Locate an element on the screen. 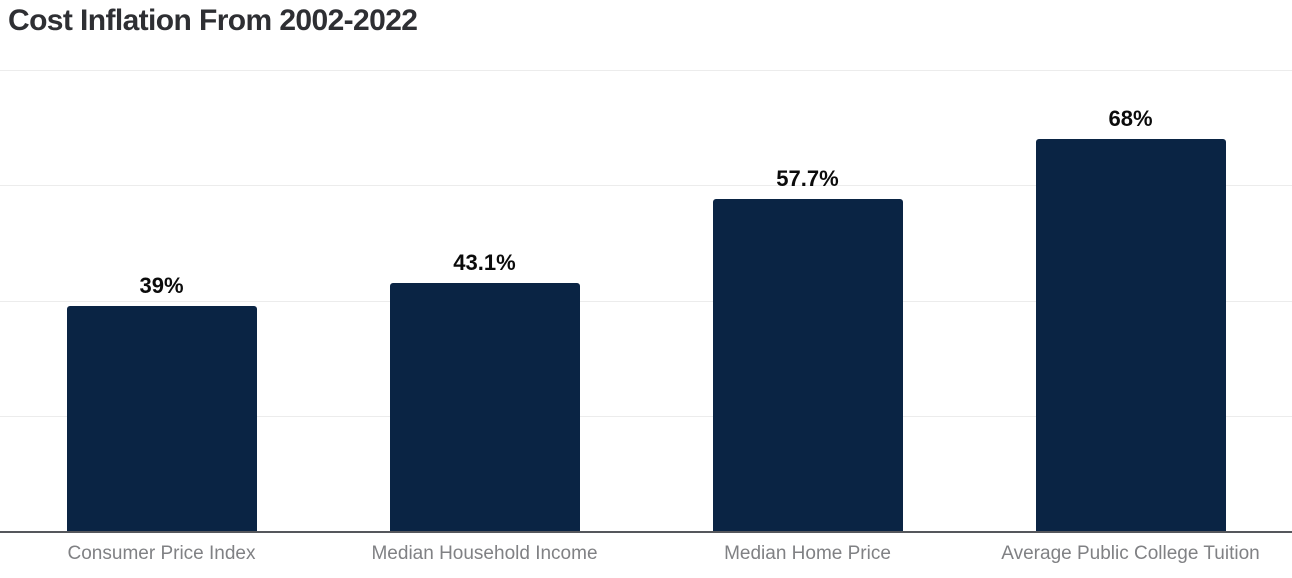 The width and height of the screenshot is (1292, 578). category-label: Median Home Price is located at coordinates (807, 553).